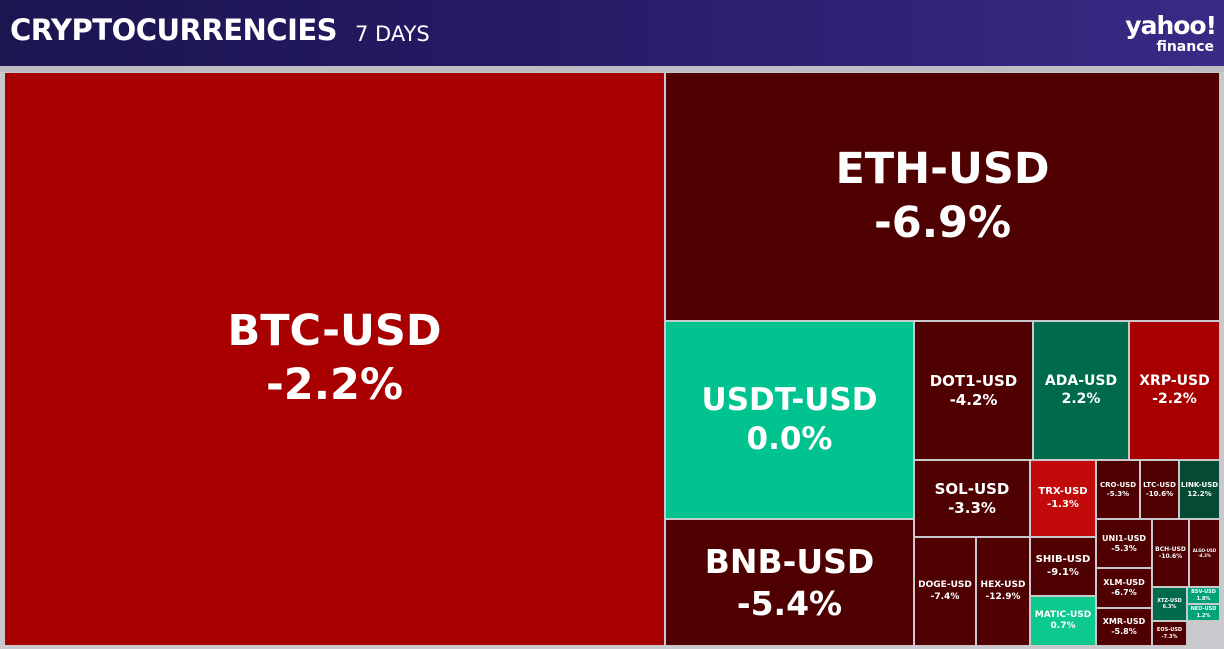 Image resolution: width=1224 pixels, height=649 pixels. Describe the element at coordinates (1124, 538) in the screenshot. I see `tile-symbol-uni1-usd: UNI1-USD` at that location.